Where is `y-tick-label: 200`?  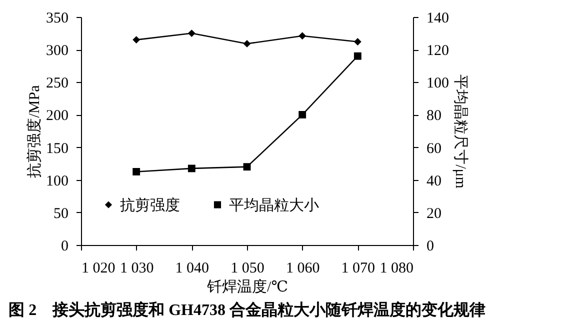 y-tick-label: 200 is located at coordinates (57, 116).